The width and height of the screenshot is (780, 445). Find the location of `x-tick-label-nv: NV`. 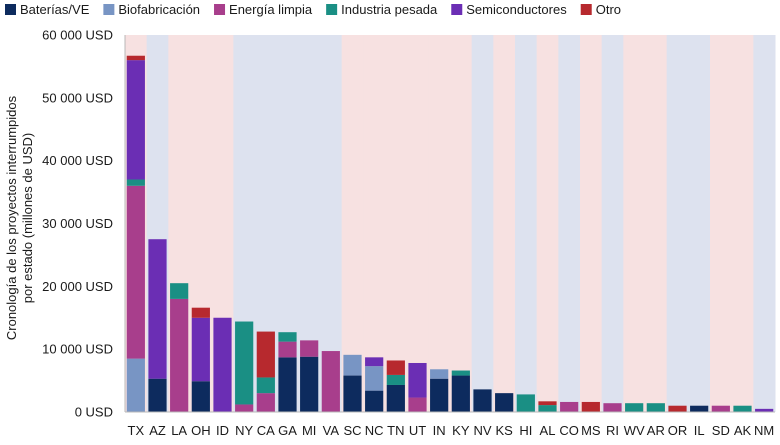

x-tick-label-nv: NV is located at coordinates (482, 430).